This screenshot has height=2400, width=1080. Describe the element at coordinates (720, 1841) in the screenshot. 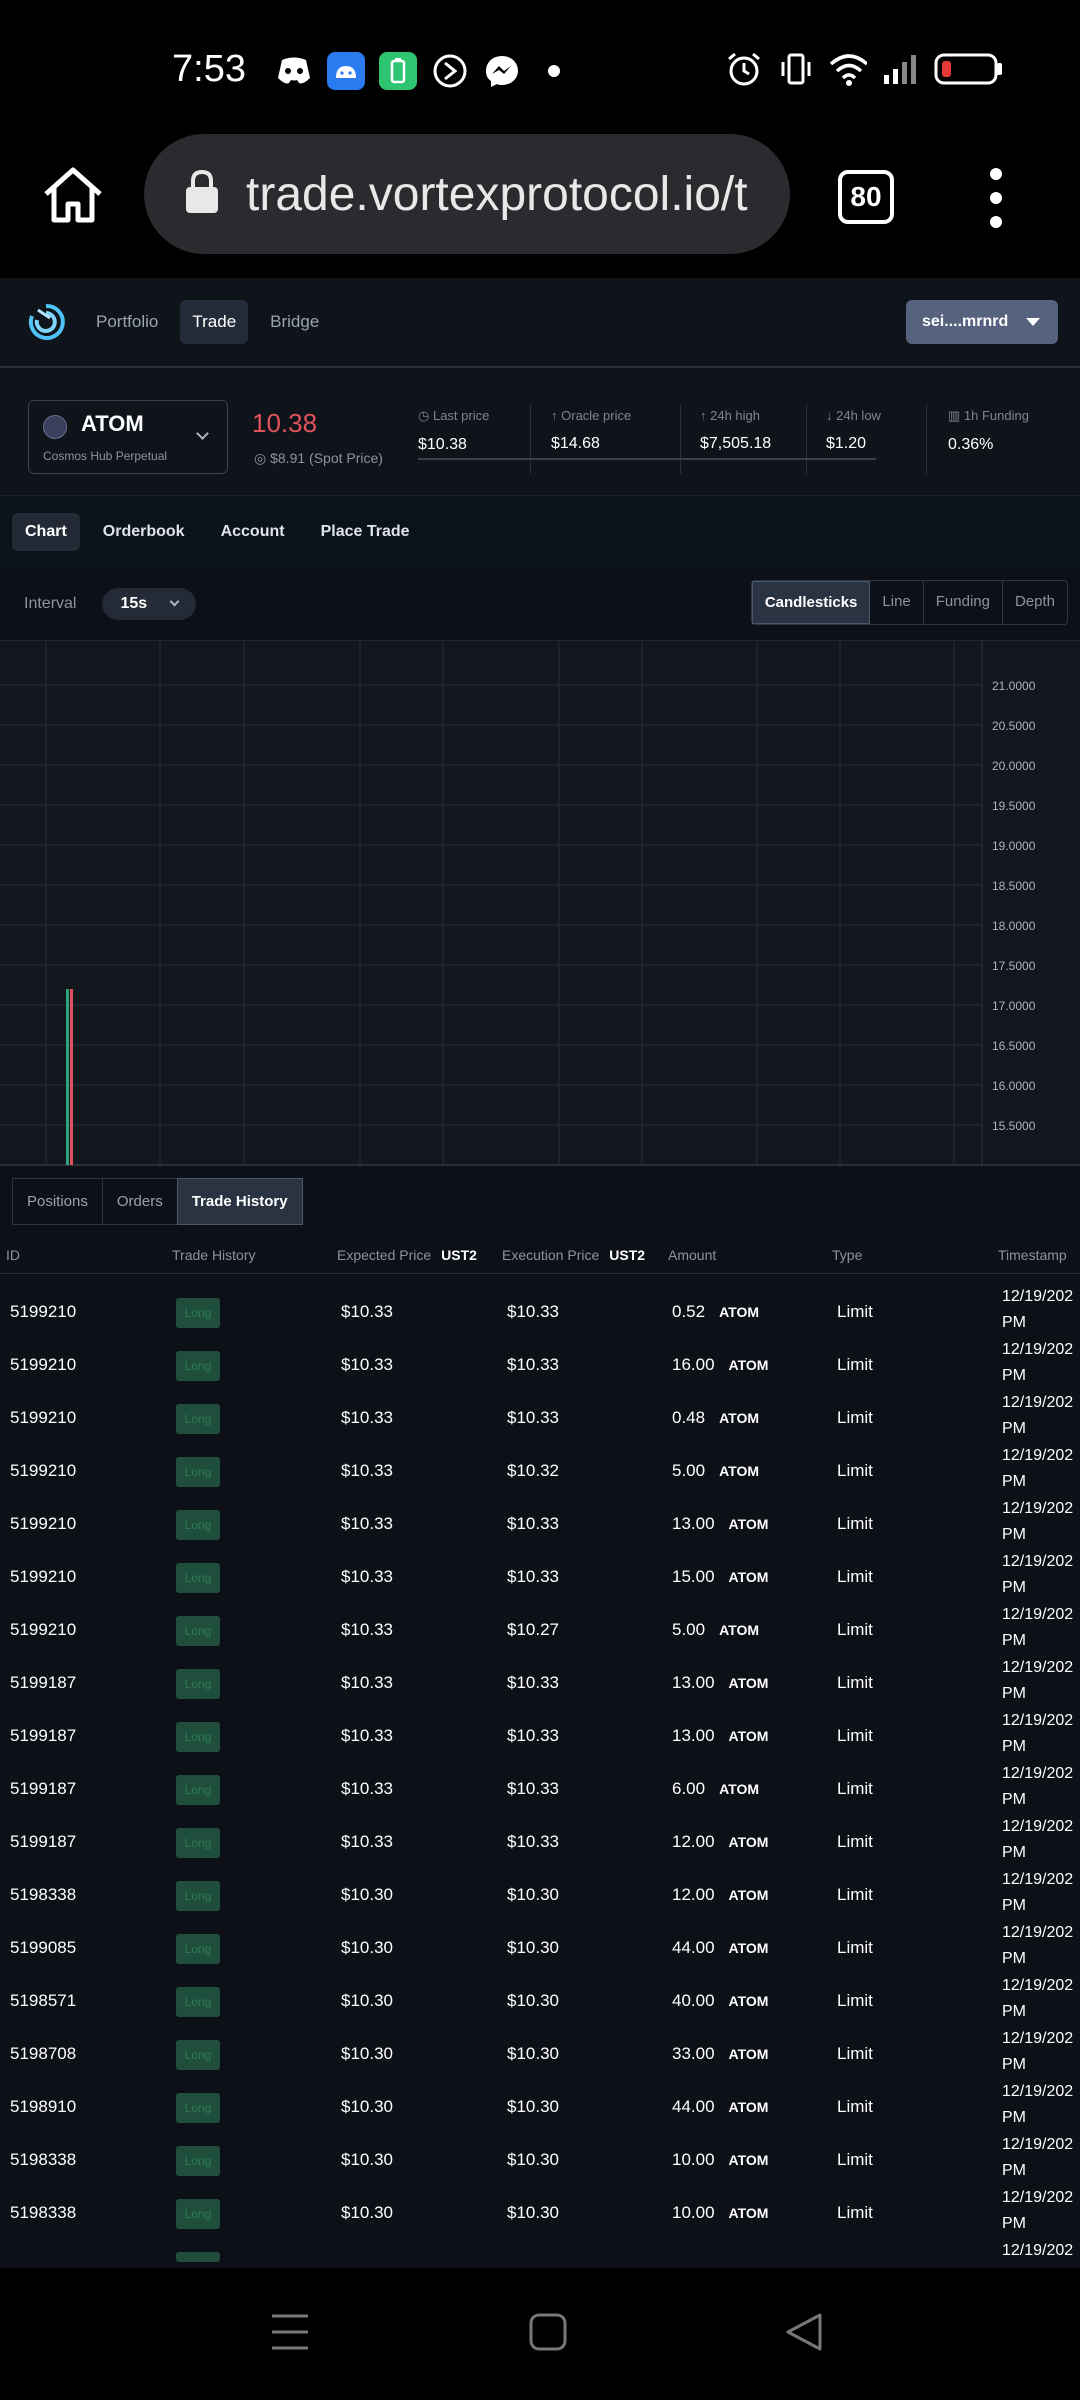

I see `cell-amount: 12.00 ATOM` at that location.